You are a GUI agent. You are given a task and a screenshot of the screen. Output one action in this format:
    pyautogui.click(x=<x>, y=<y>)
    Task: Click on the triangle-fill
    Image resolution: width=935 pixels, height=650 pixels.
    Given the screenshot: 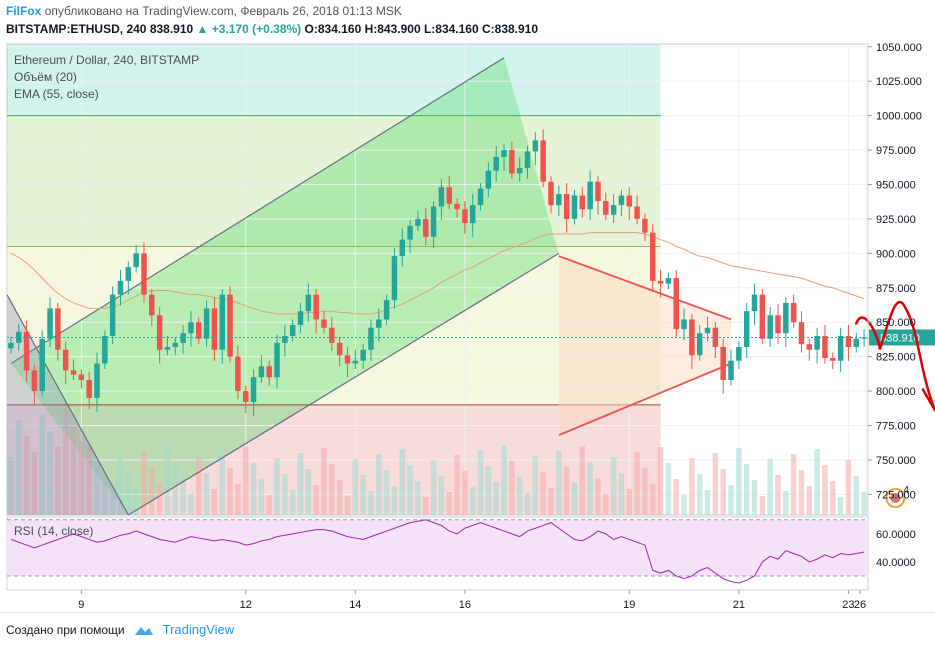 What is the action you would take?
    pyautogui.click(x=645, y=346)
    